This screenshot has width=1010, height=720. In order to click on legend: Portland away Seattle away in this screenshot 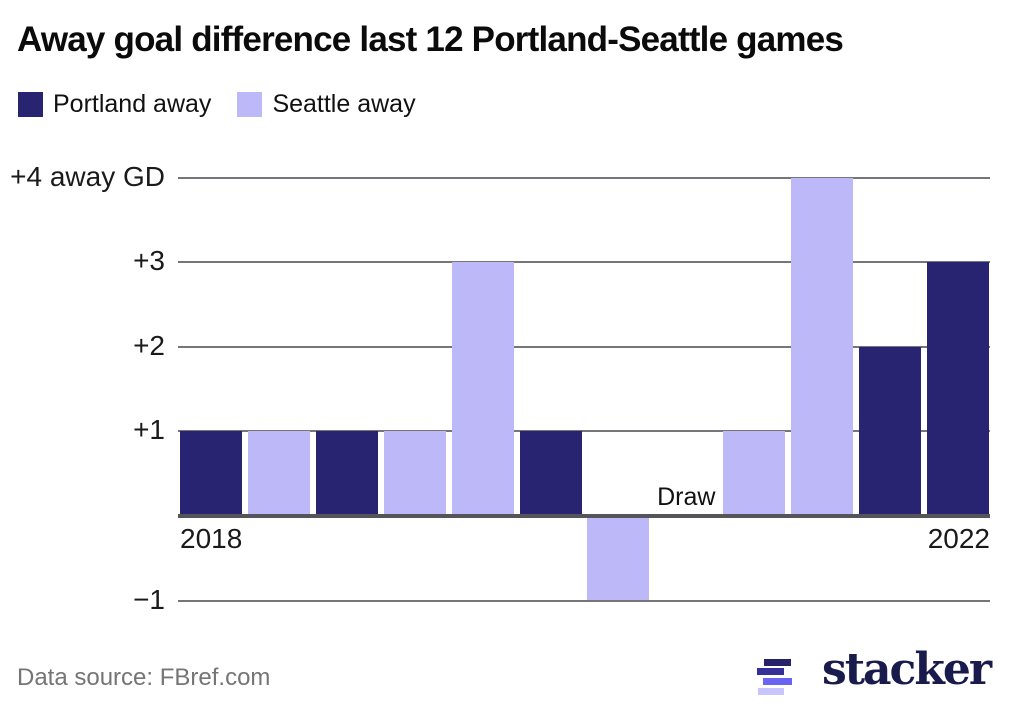, I will do `click(217, 104)`.